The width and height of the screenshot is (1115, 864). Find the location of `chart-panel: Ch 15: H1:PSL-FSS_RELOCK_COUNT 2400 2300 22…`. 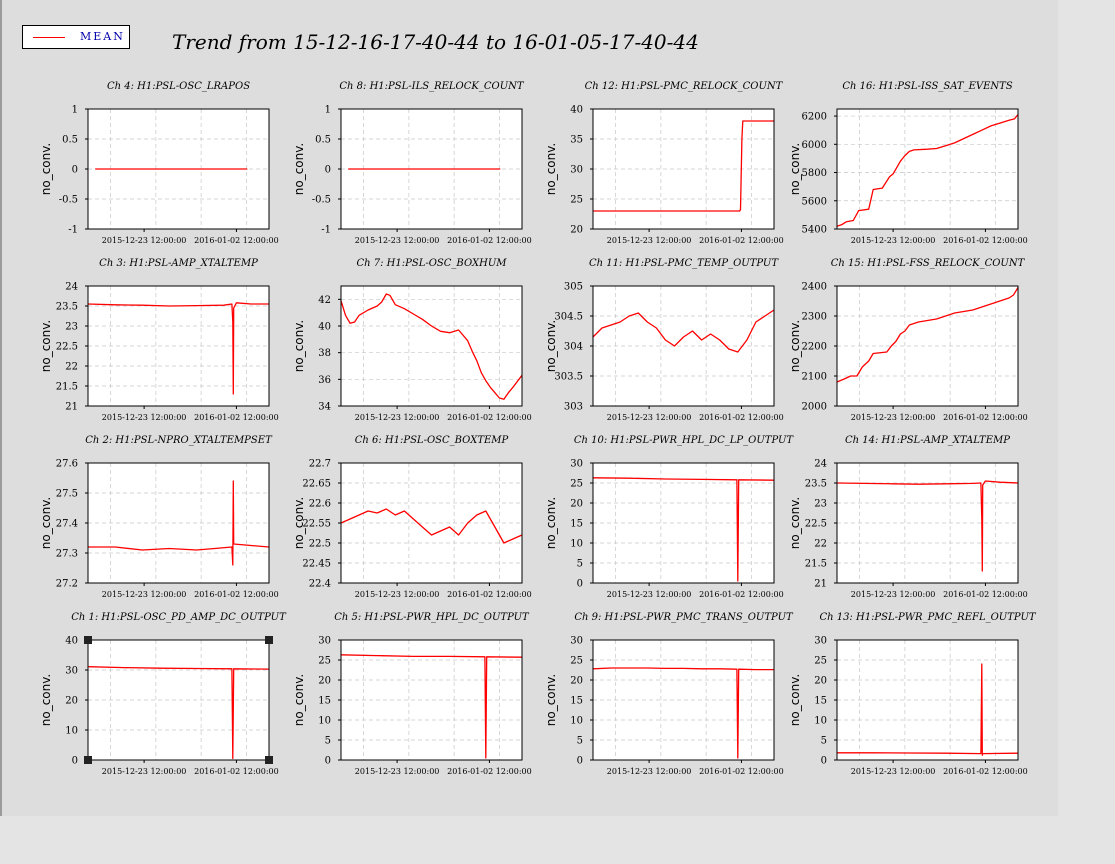

chart-panel: Ch 15: H1:PSL-FSS_RELOCK_COUNT 2400 2300 22… is located at coordinates (908, 340).